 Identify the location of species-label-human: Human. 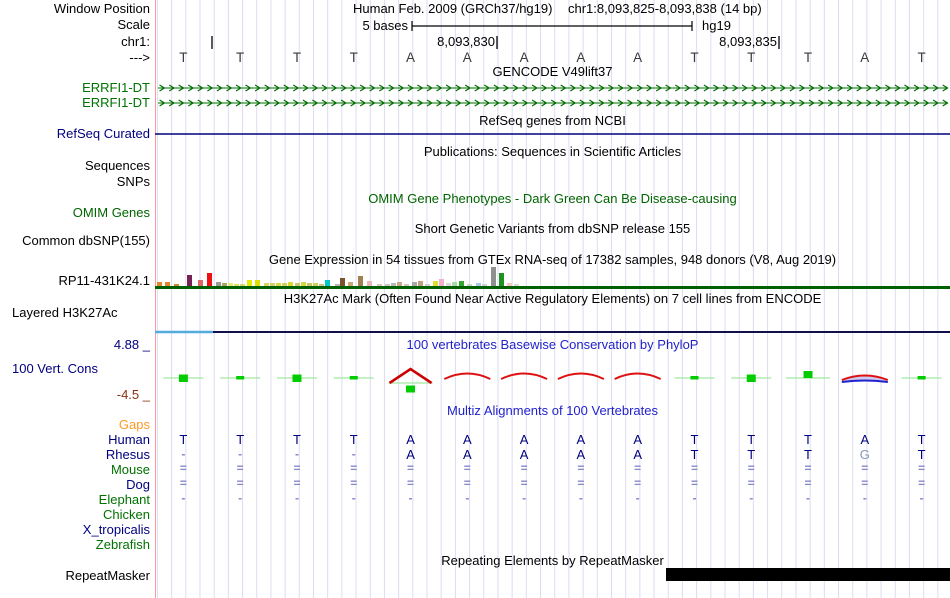
(129, 439).